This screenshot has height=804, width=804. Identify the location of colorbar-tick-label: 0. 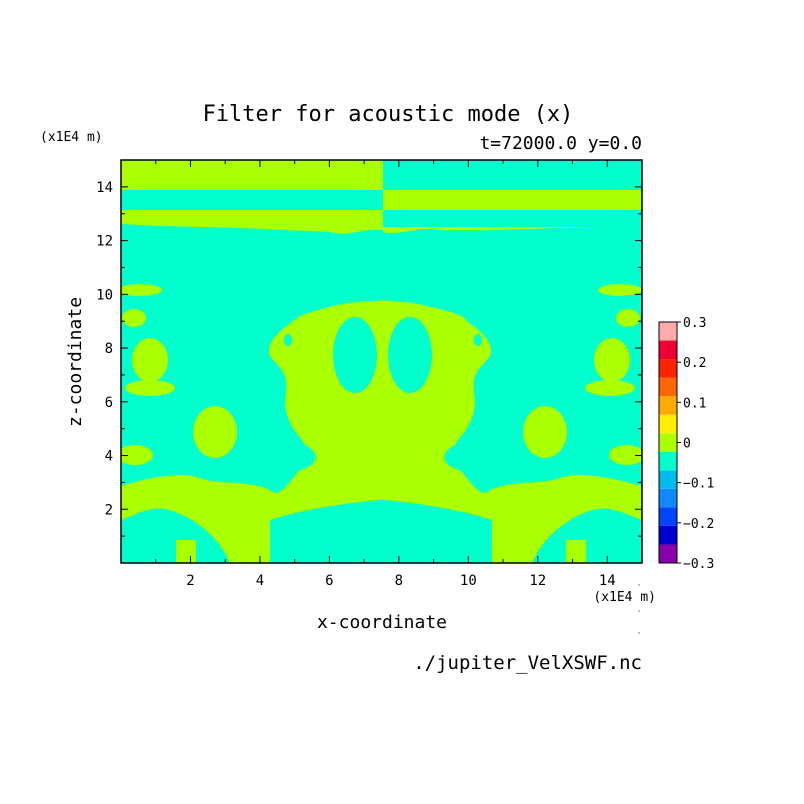
(687, 444).